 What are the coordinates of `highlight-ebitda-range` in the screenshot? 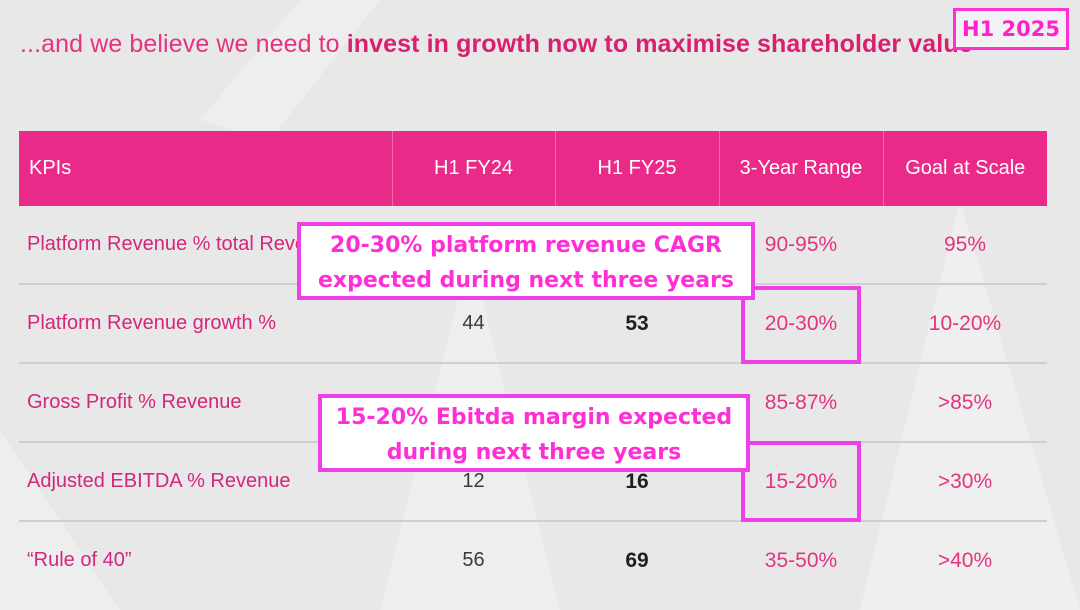 It's located at (801, 481).